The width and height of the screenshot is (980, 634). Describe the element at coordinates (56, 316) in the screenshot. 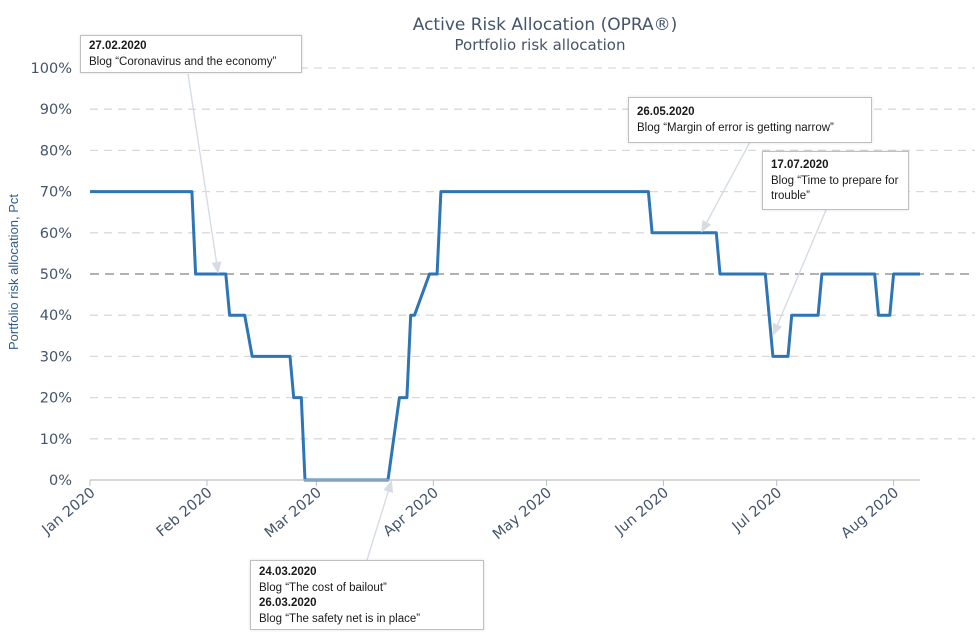

I see `y-tick-label: 40%` at that location.